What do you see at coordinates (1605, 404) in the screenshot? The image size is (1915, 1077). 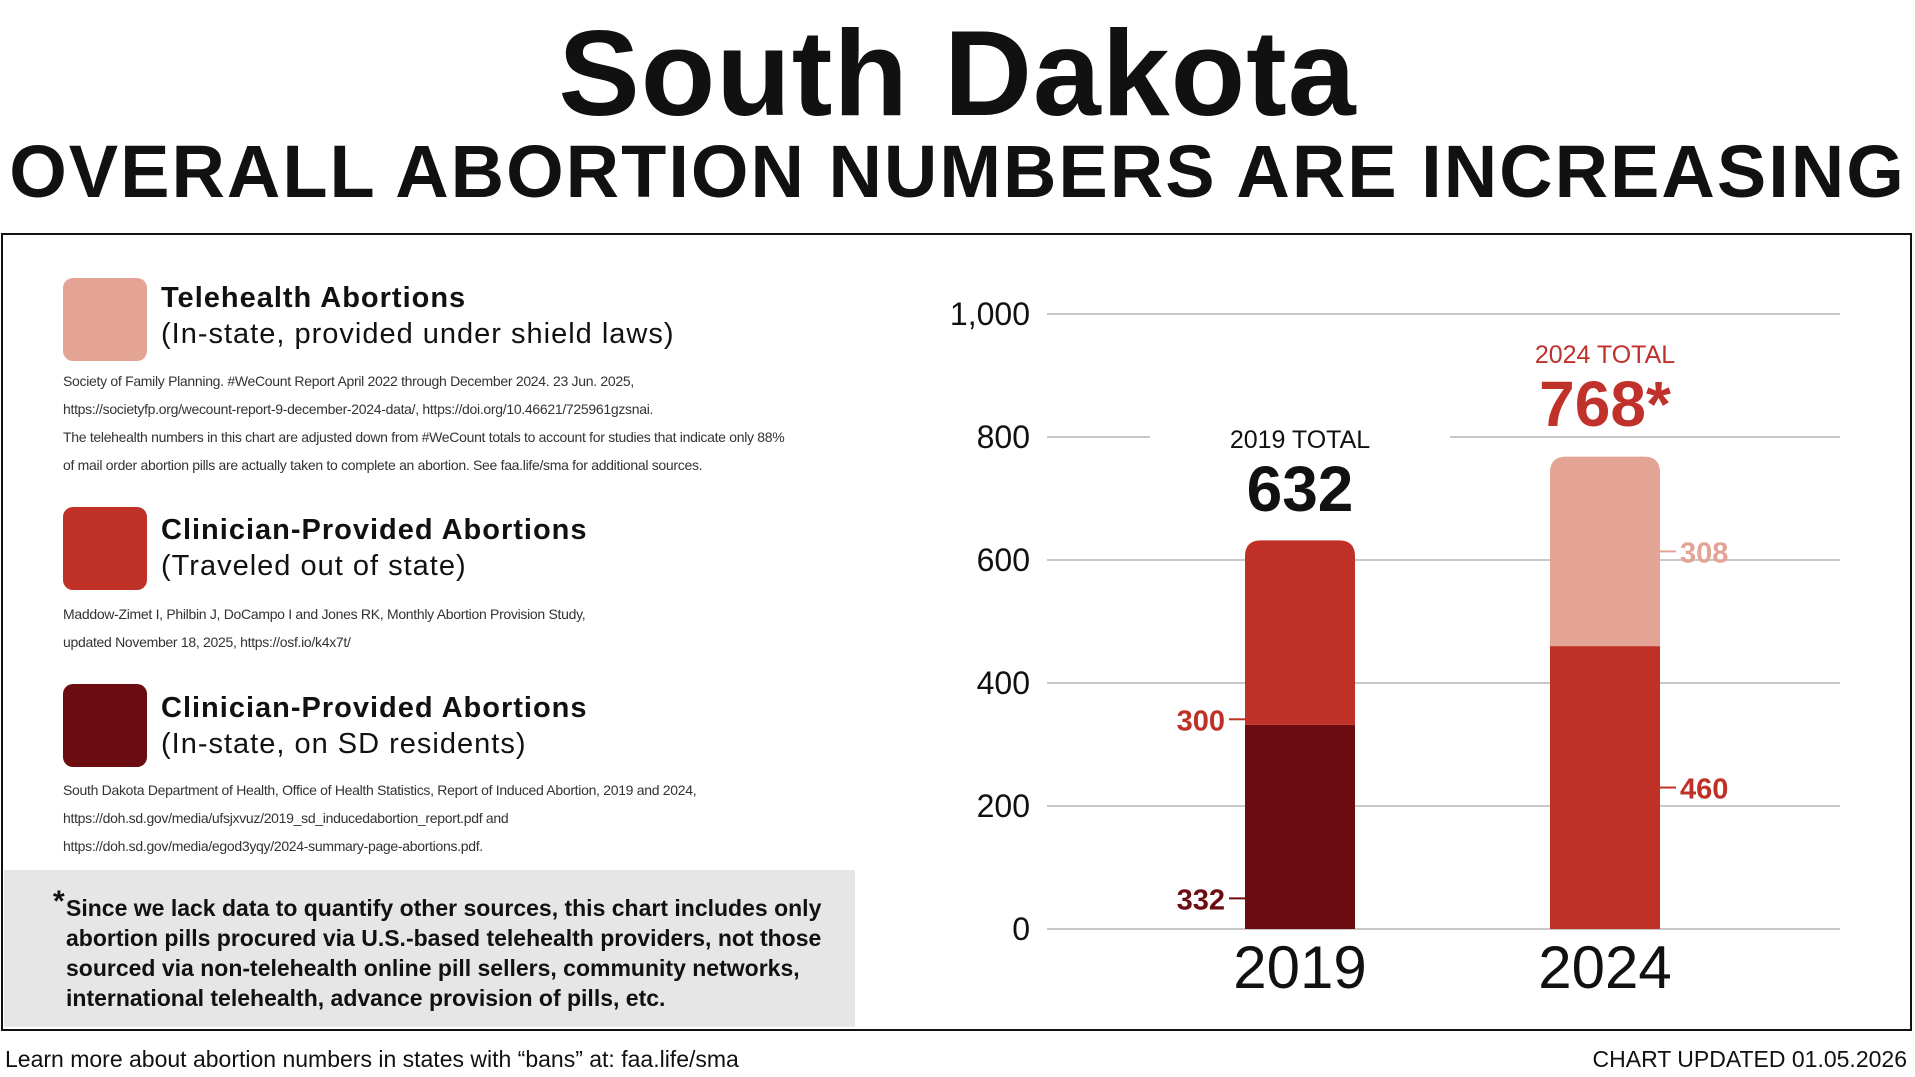 I see `total-value: 768*` at bounding box center [1605, 404].